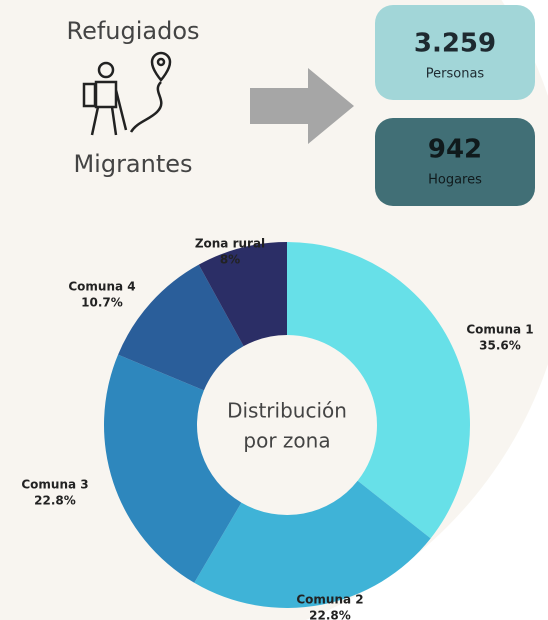  I want to click on segment-value: 35.6%, so click(500, 346).